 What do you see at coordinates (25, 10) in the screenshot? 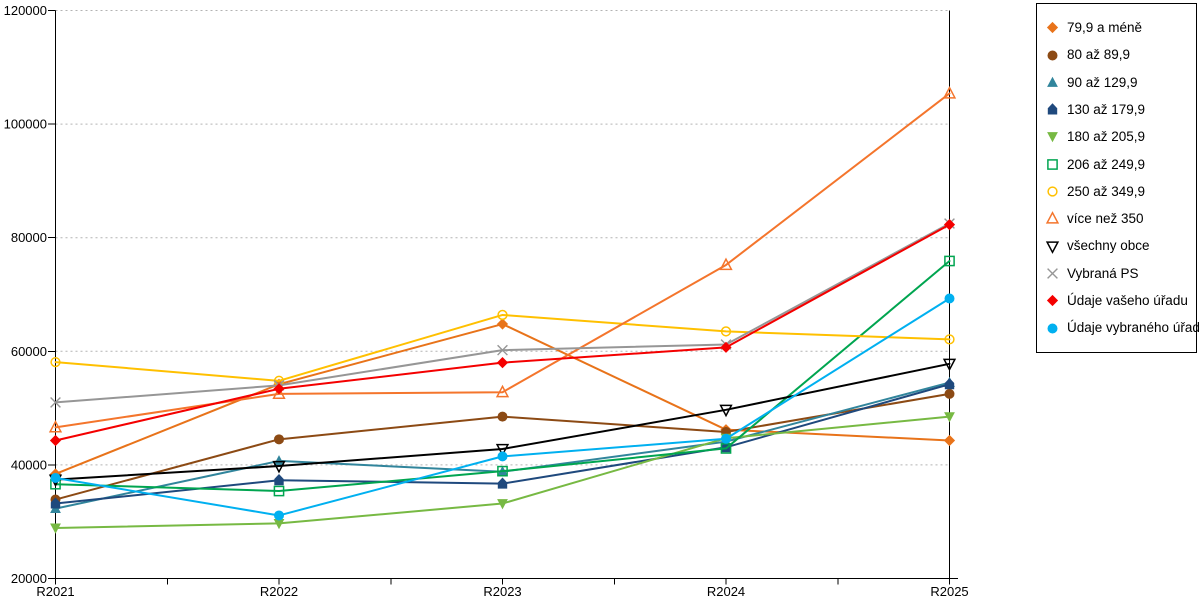
I see `y-axis-tick-label: 120000` at bounding box center [25, 10].